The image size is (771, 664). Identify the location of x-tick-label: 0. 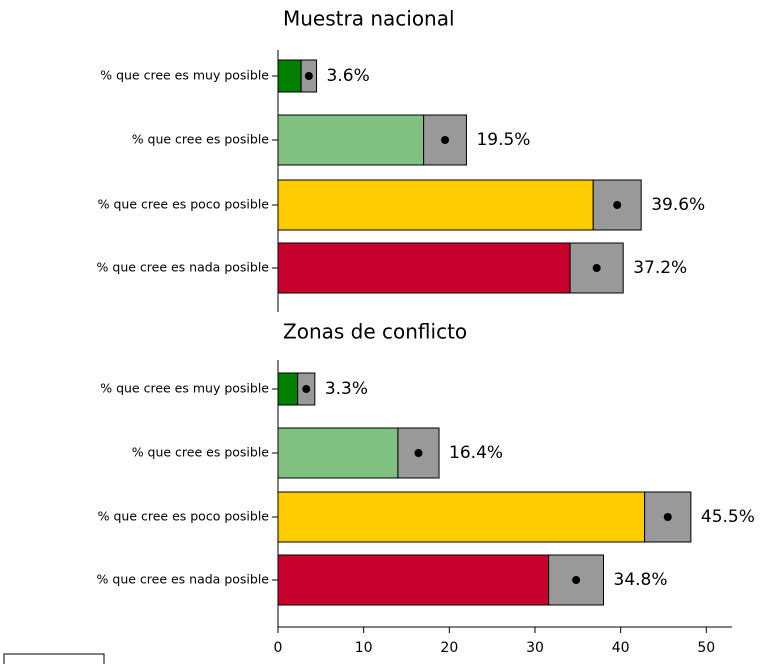
(278, 648).